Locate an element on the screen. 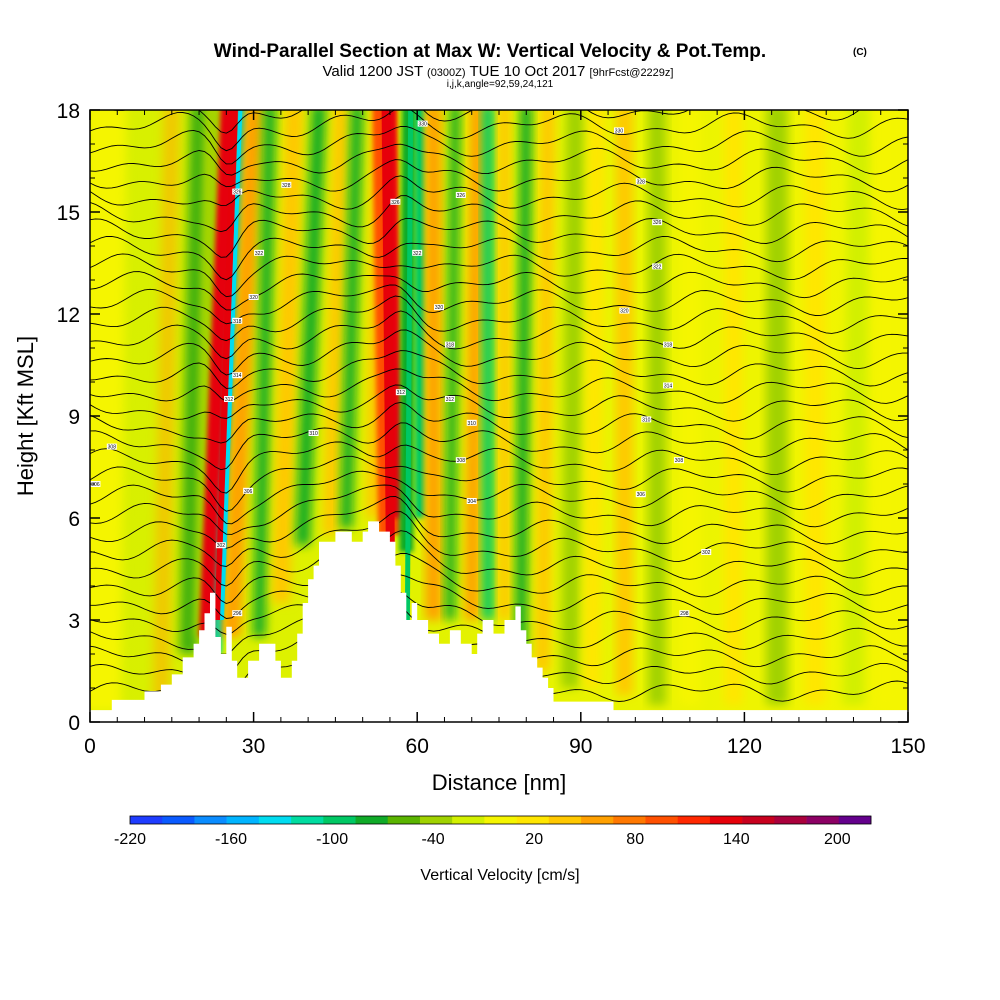 Image resolution: width=1000 pixels, height=1000 pixels. isentrope-label: 310 is located at coordinates (646, 419).